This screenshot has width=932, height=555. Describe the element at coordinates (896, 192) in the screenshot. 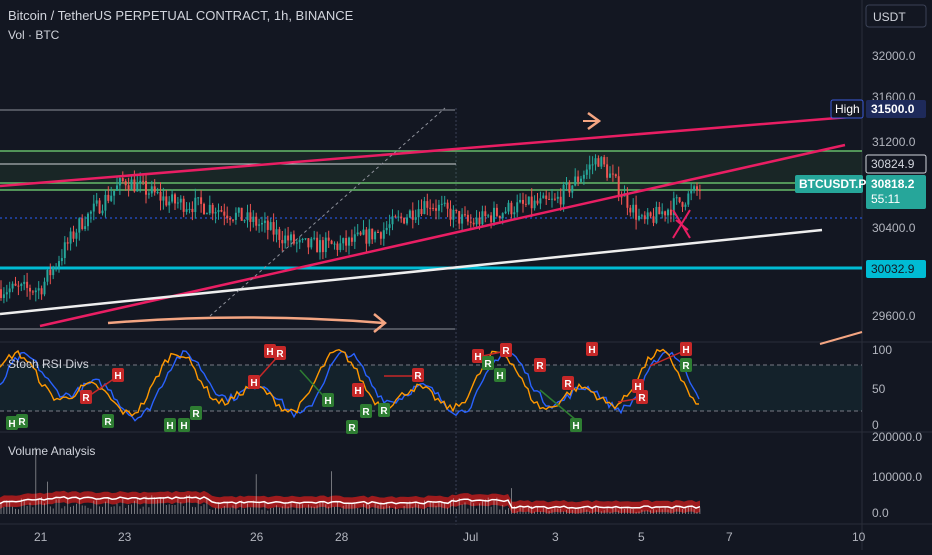

I see `price-box` at that location.